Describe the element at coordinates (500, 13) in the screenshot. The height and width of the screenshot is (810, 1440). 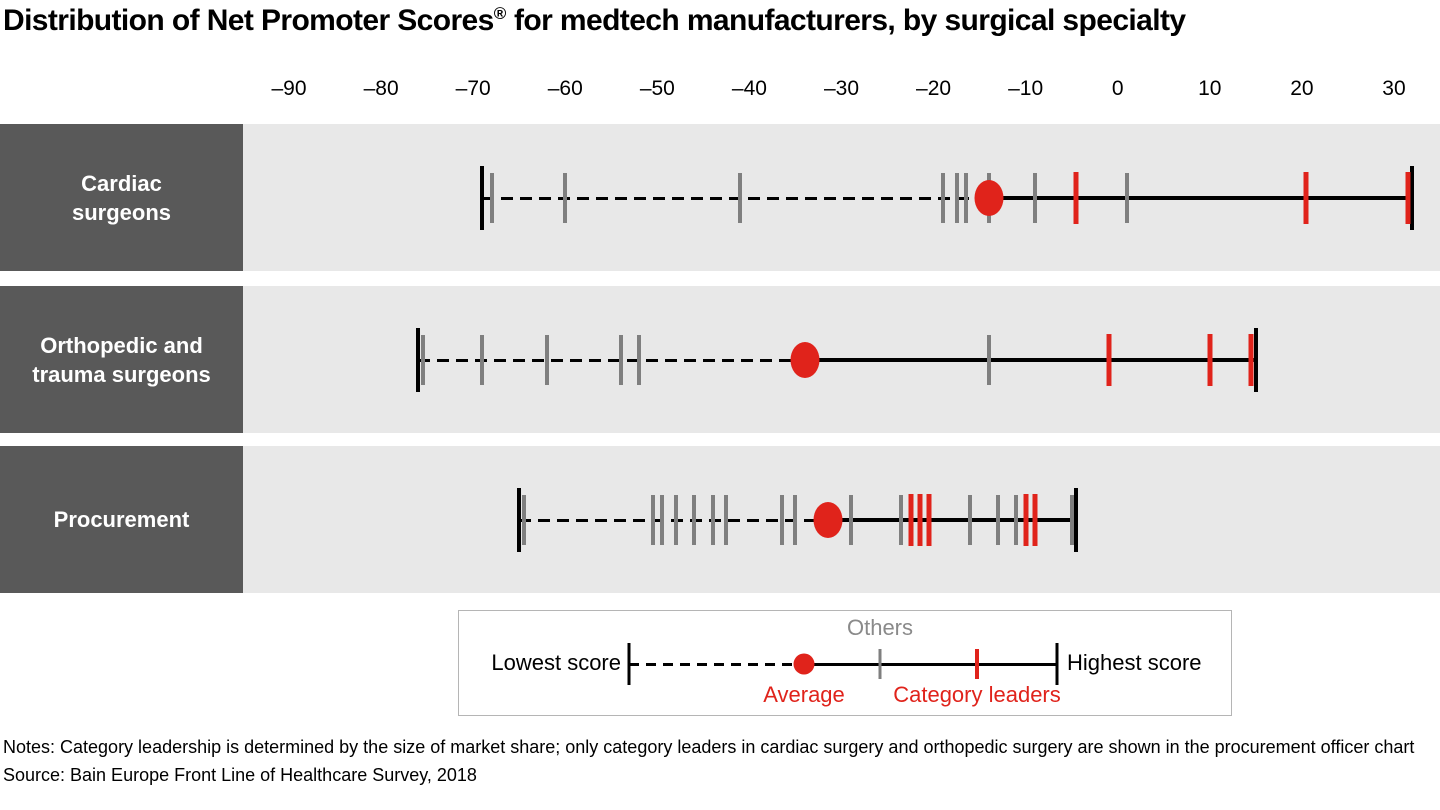
I see `registered-trademark-mark: ®` at that location.